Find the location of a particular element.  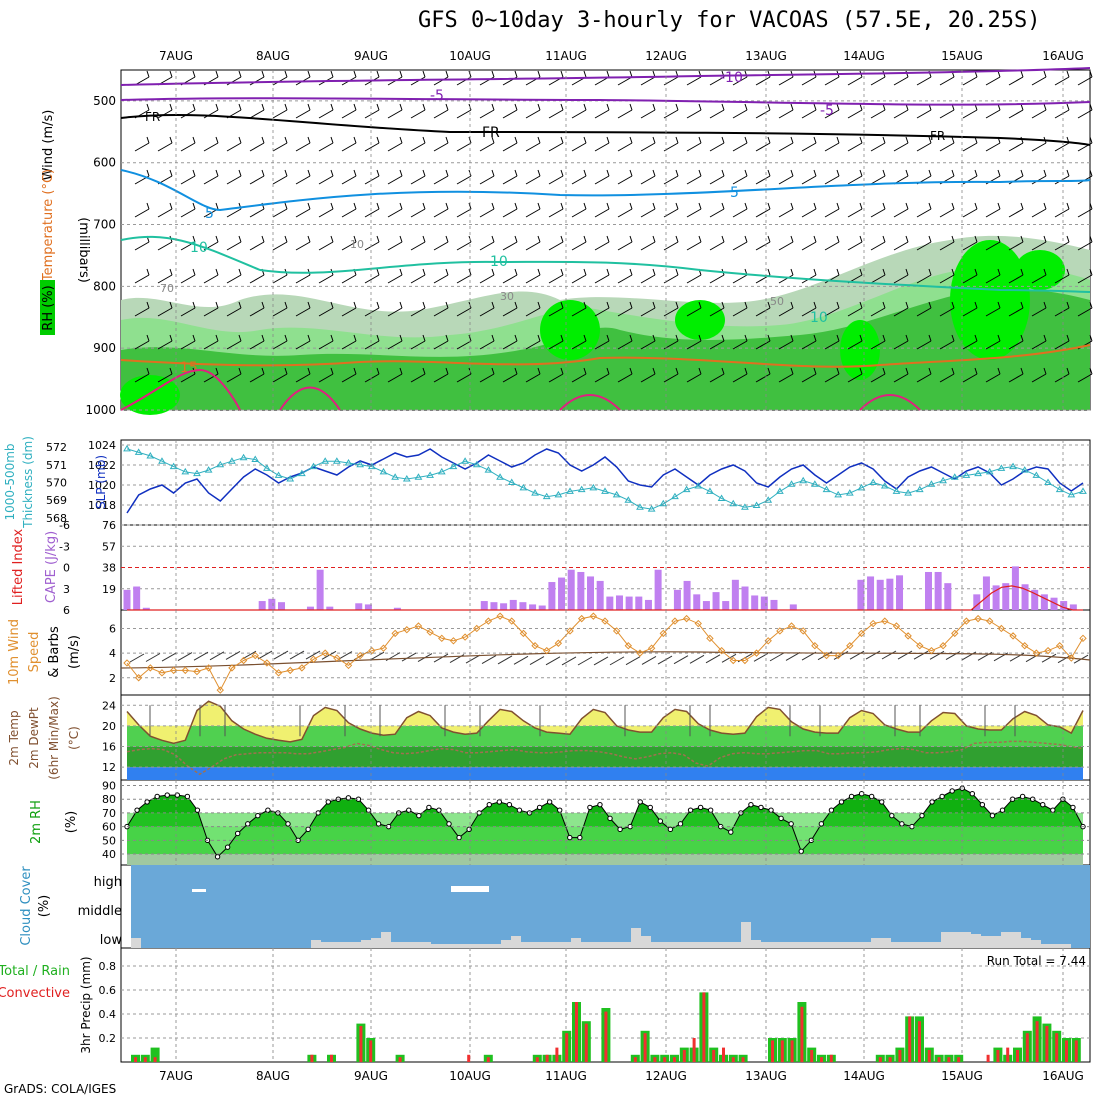

contour-label: 30 is located at coordinates (507, 296).